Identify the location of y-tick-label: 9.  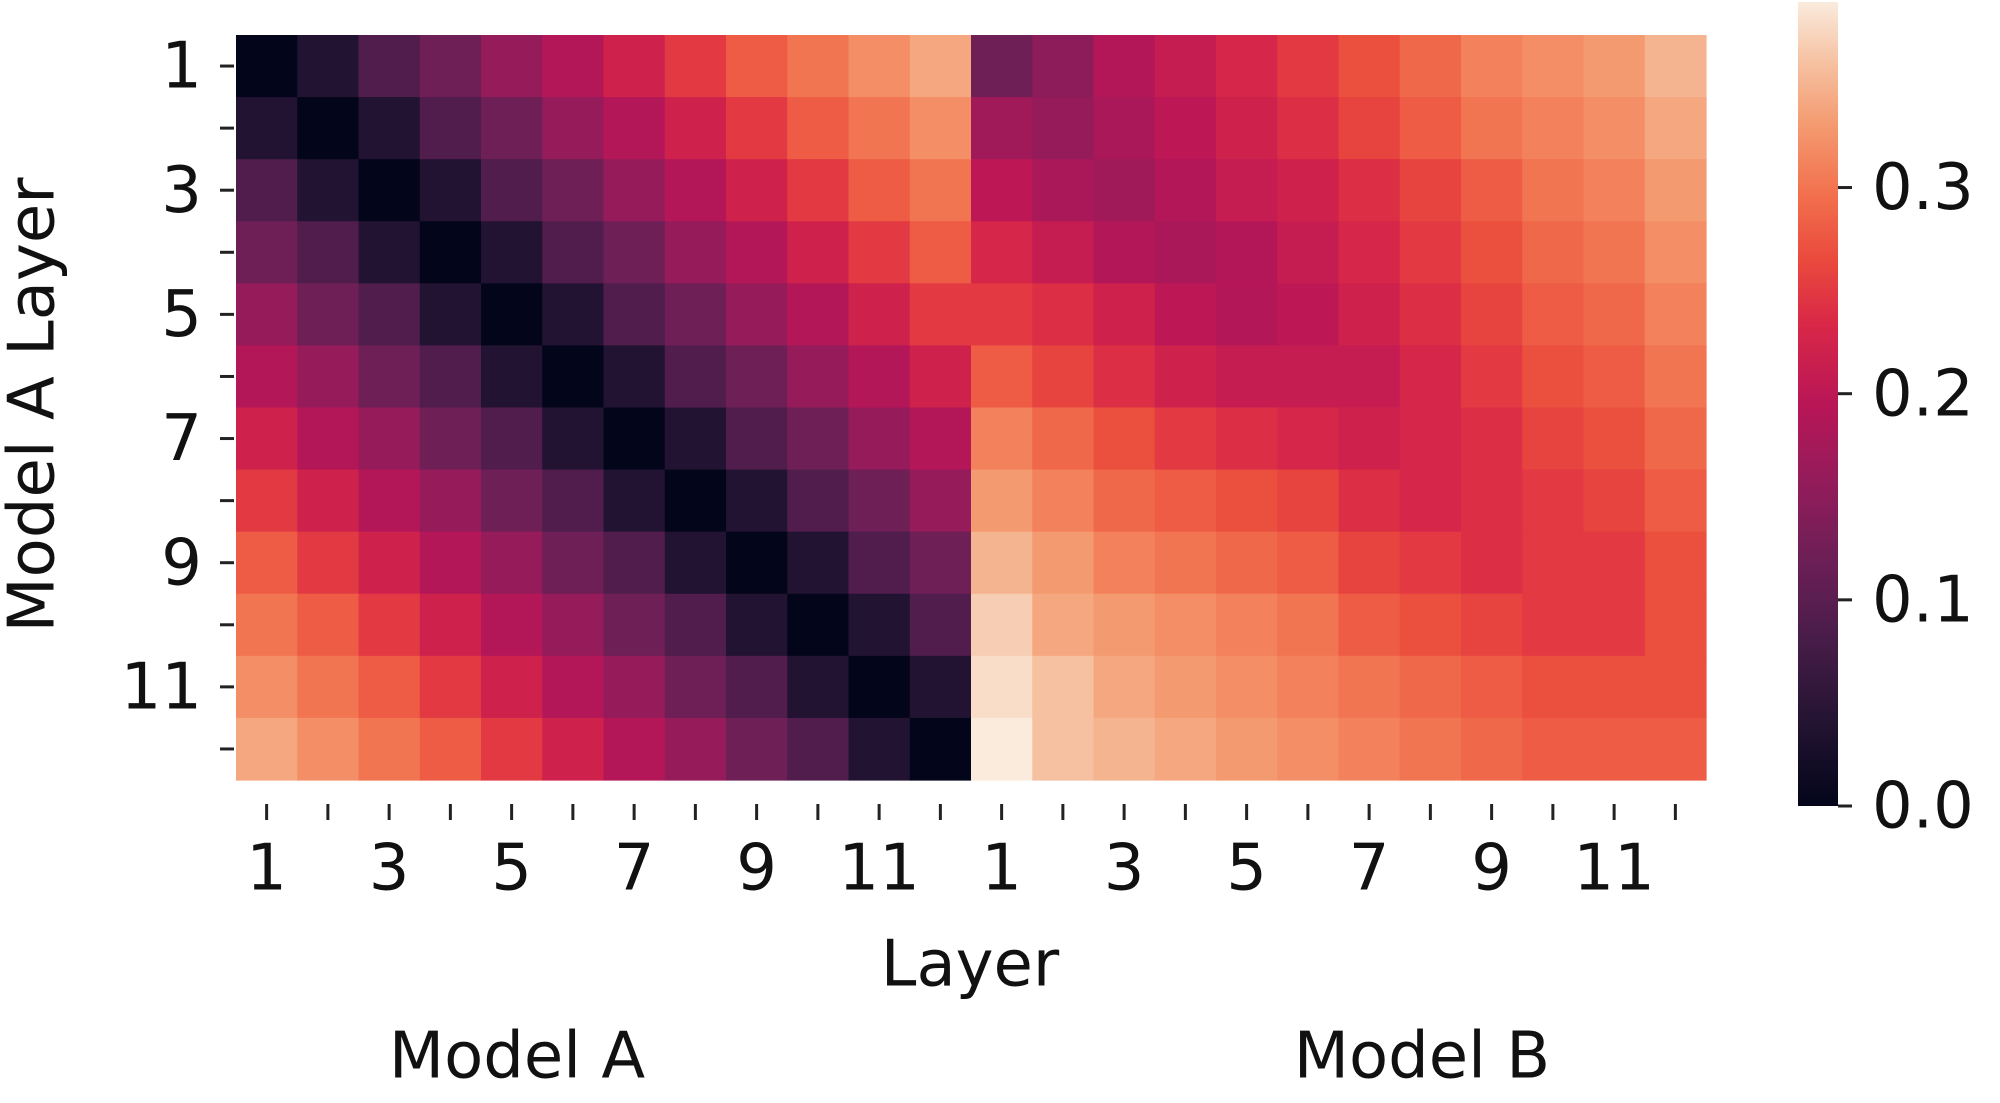
(181, 563).